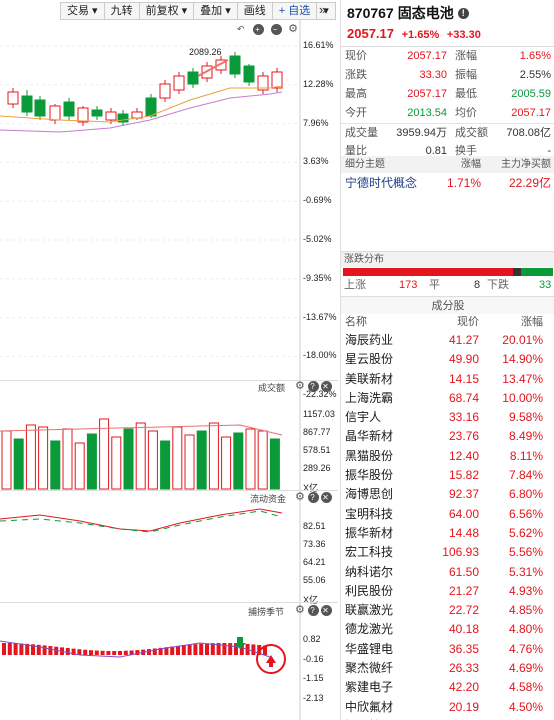 The width and height of the screenshot is (554, 720). I want to click on stat-row: 涨跌 33.30 振幅 2.55%, so click(447, 75).